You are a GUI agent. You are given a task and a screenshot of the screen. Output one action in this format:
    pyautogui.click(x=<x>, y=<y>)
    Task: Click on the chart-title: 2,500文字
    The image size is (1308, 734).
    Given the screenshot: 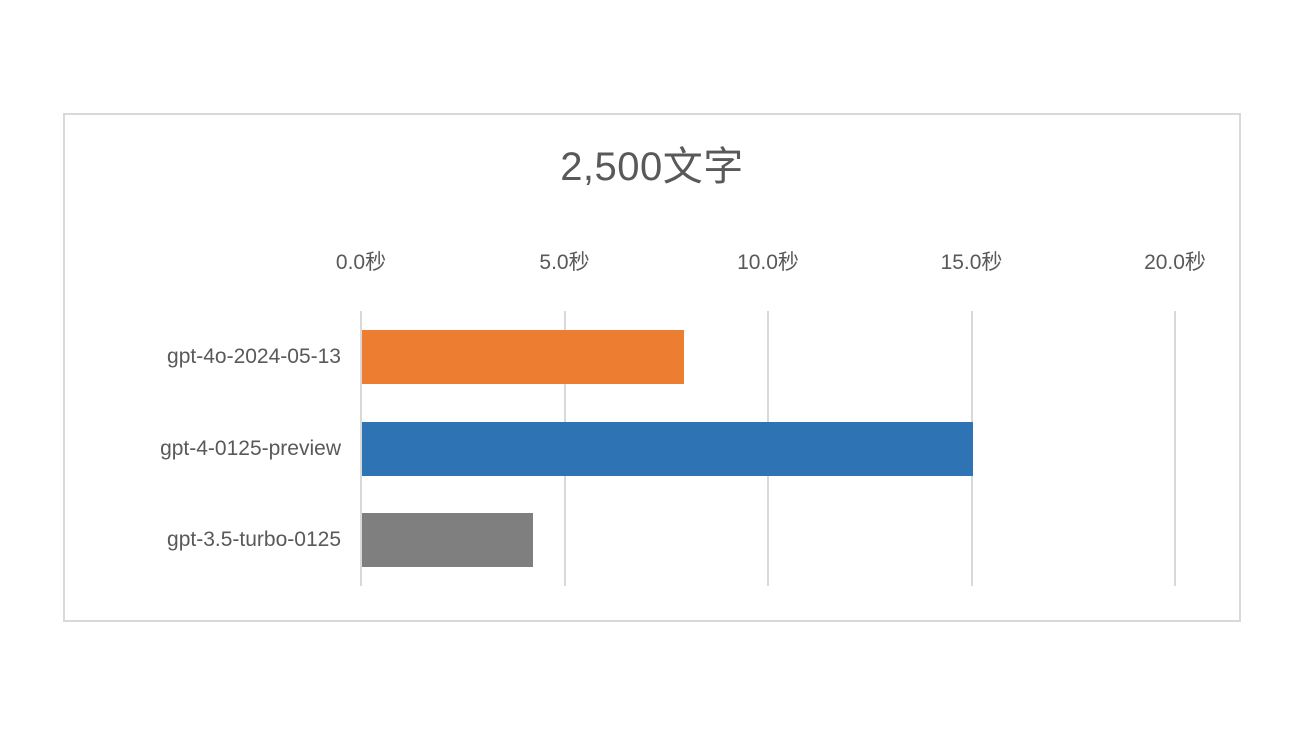 What is the action you would take?
    pyautogui.click(x=652, y=167)
    